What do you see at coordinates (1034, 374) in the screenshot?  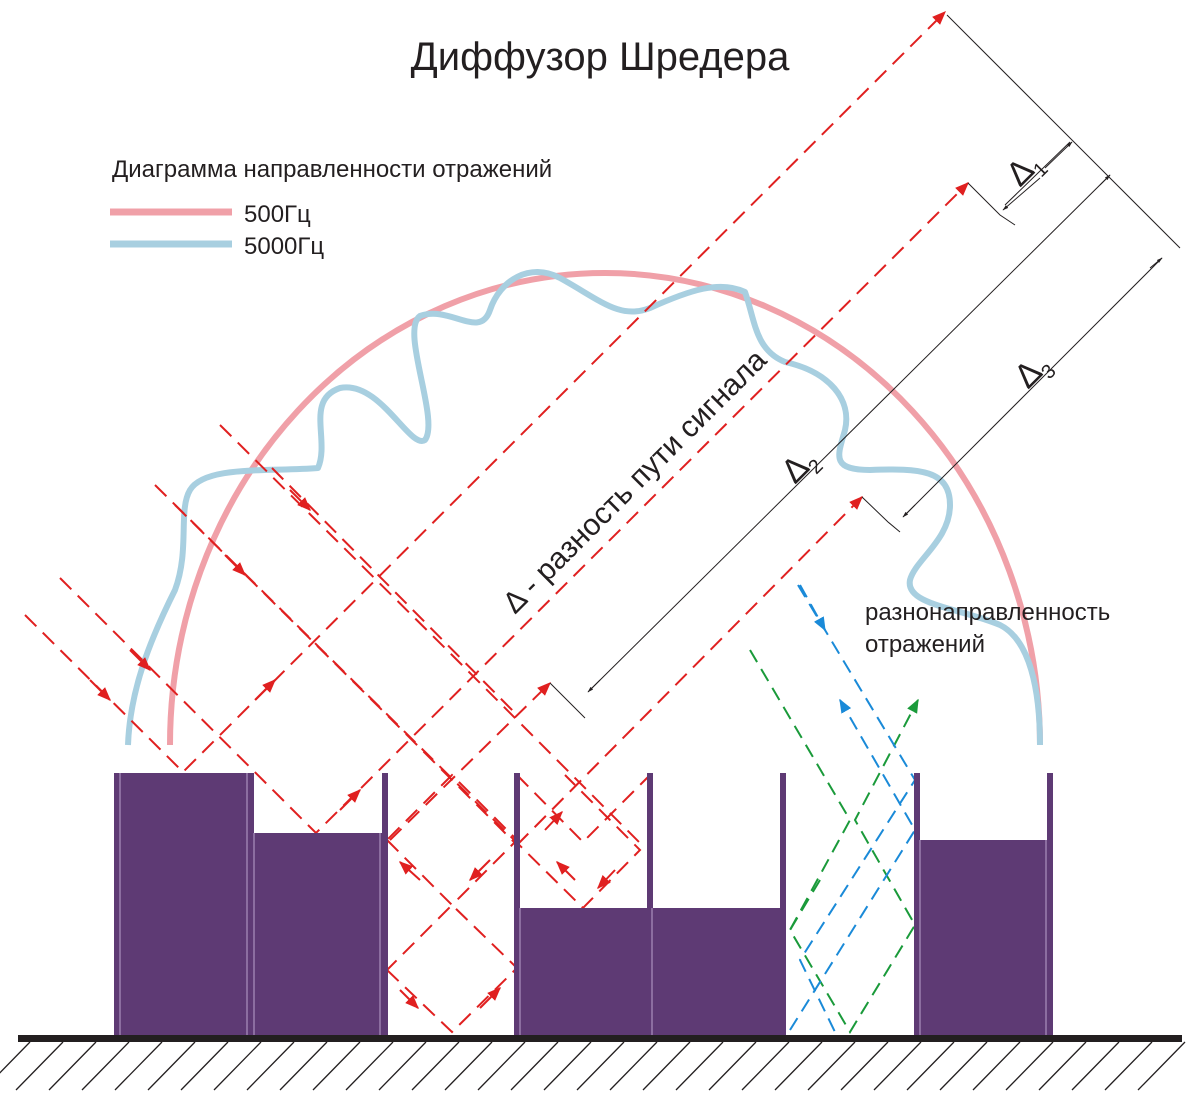 I see `delta-3-label: Δ 3` at bounding box center [1034, 374].